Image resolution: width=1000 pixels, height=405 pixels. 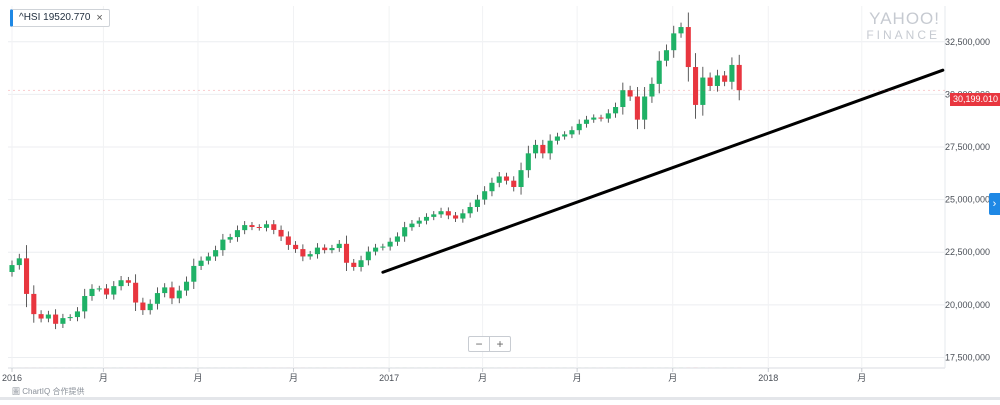 What do you see at coordinates (994, 204) in the screenshot?
I see `expand-panel-handle: ›` at bounding box center [994, 204].